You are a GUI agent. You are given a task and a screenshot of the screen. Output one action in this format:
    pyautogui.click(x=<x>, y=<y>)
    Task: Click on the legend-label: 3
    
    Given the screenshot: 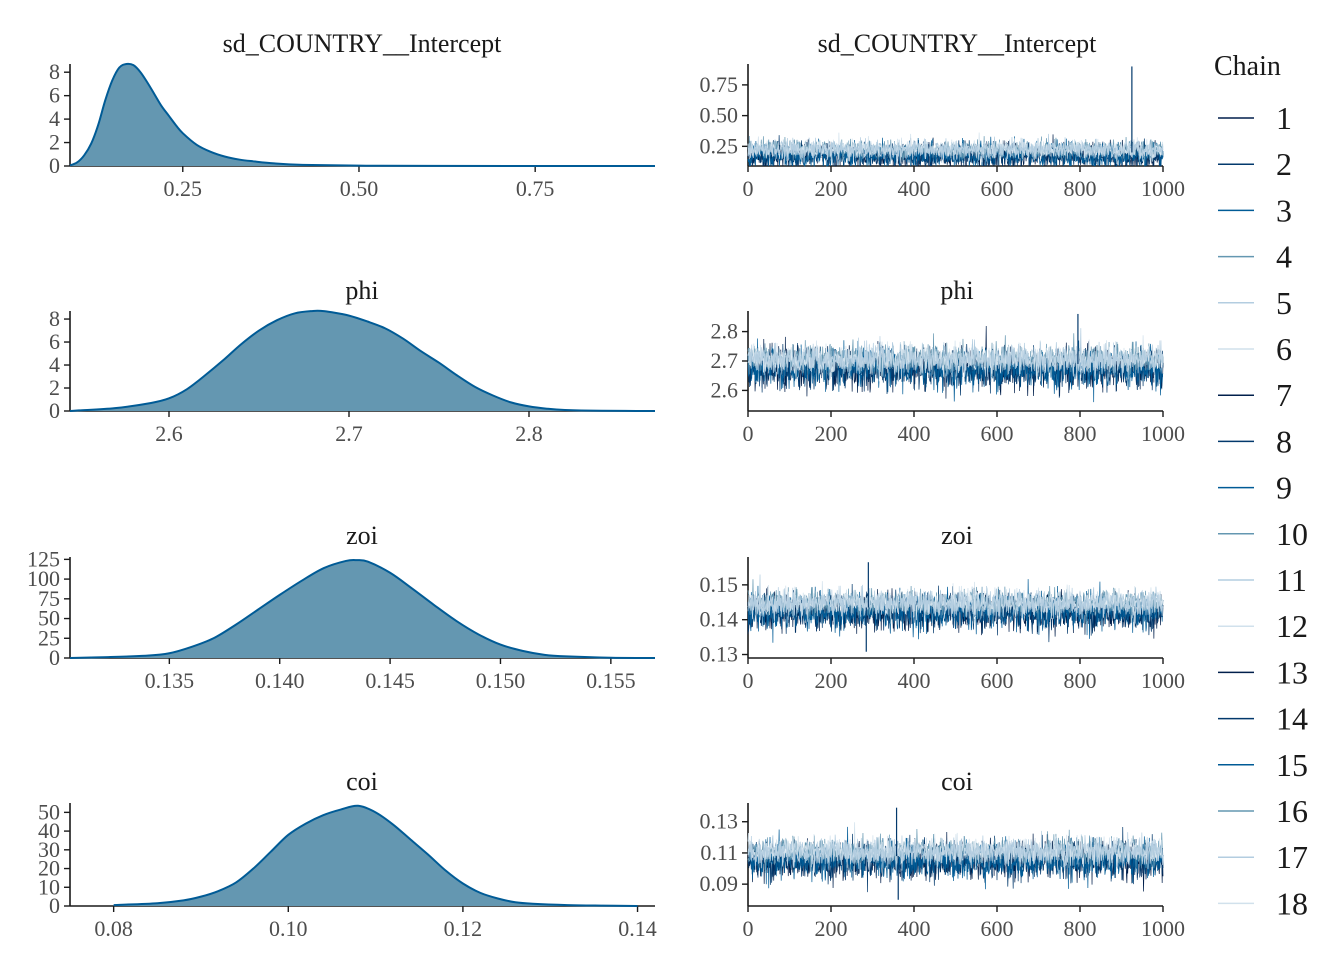 What is the action you would take?
    pyautogui.click(x=1284, y=210)
    